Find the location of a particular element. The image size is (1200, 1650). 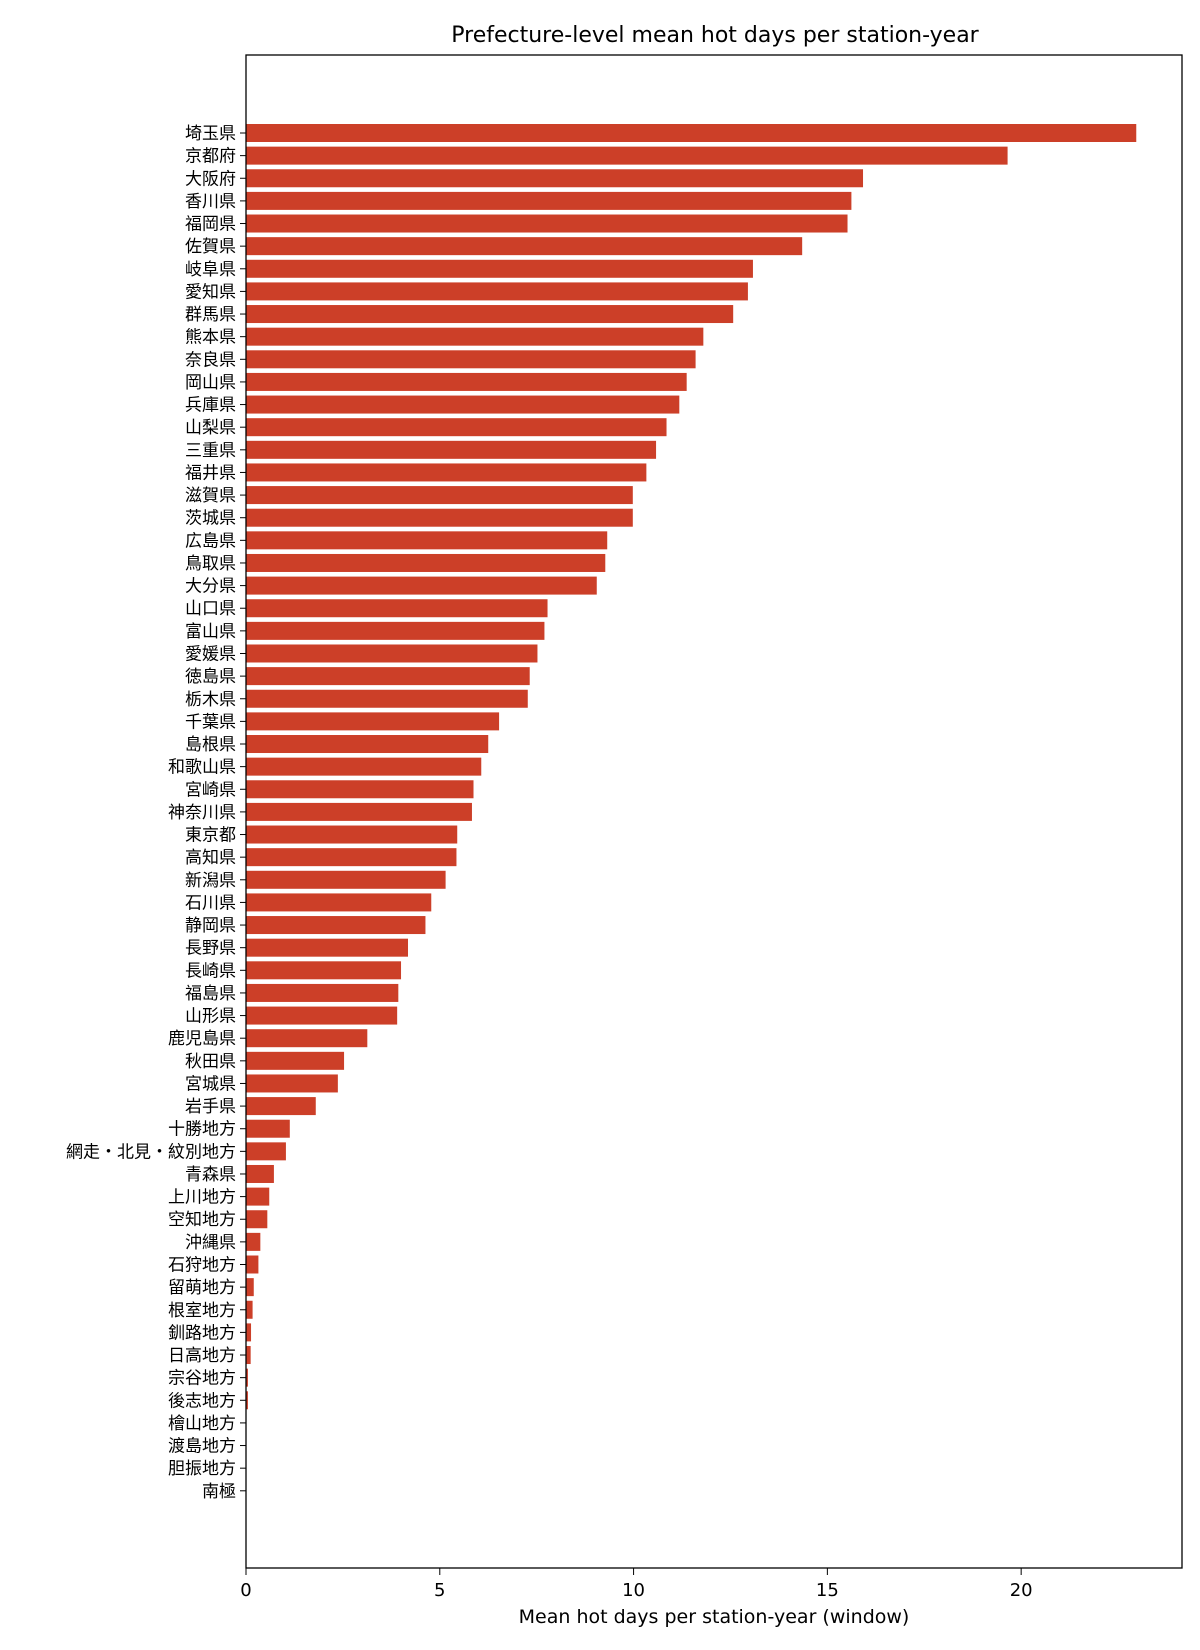

category-label: 福岡県 is located at coordinates (210, 225).